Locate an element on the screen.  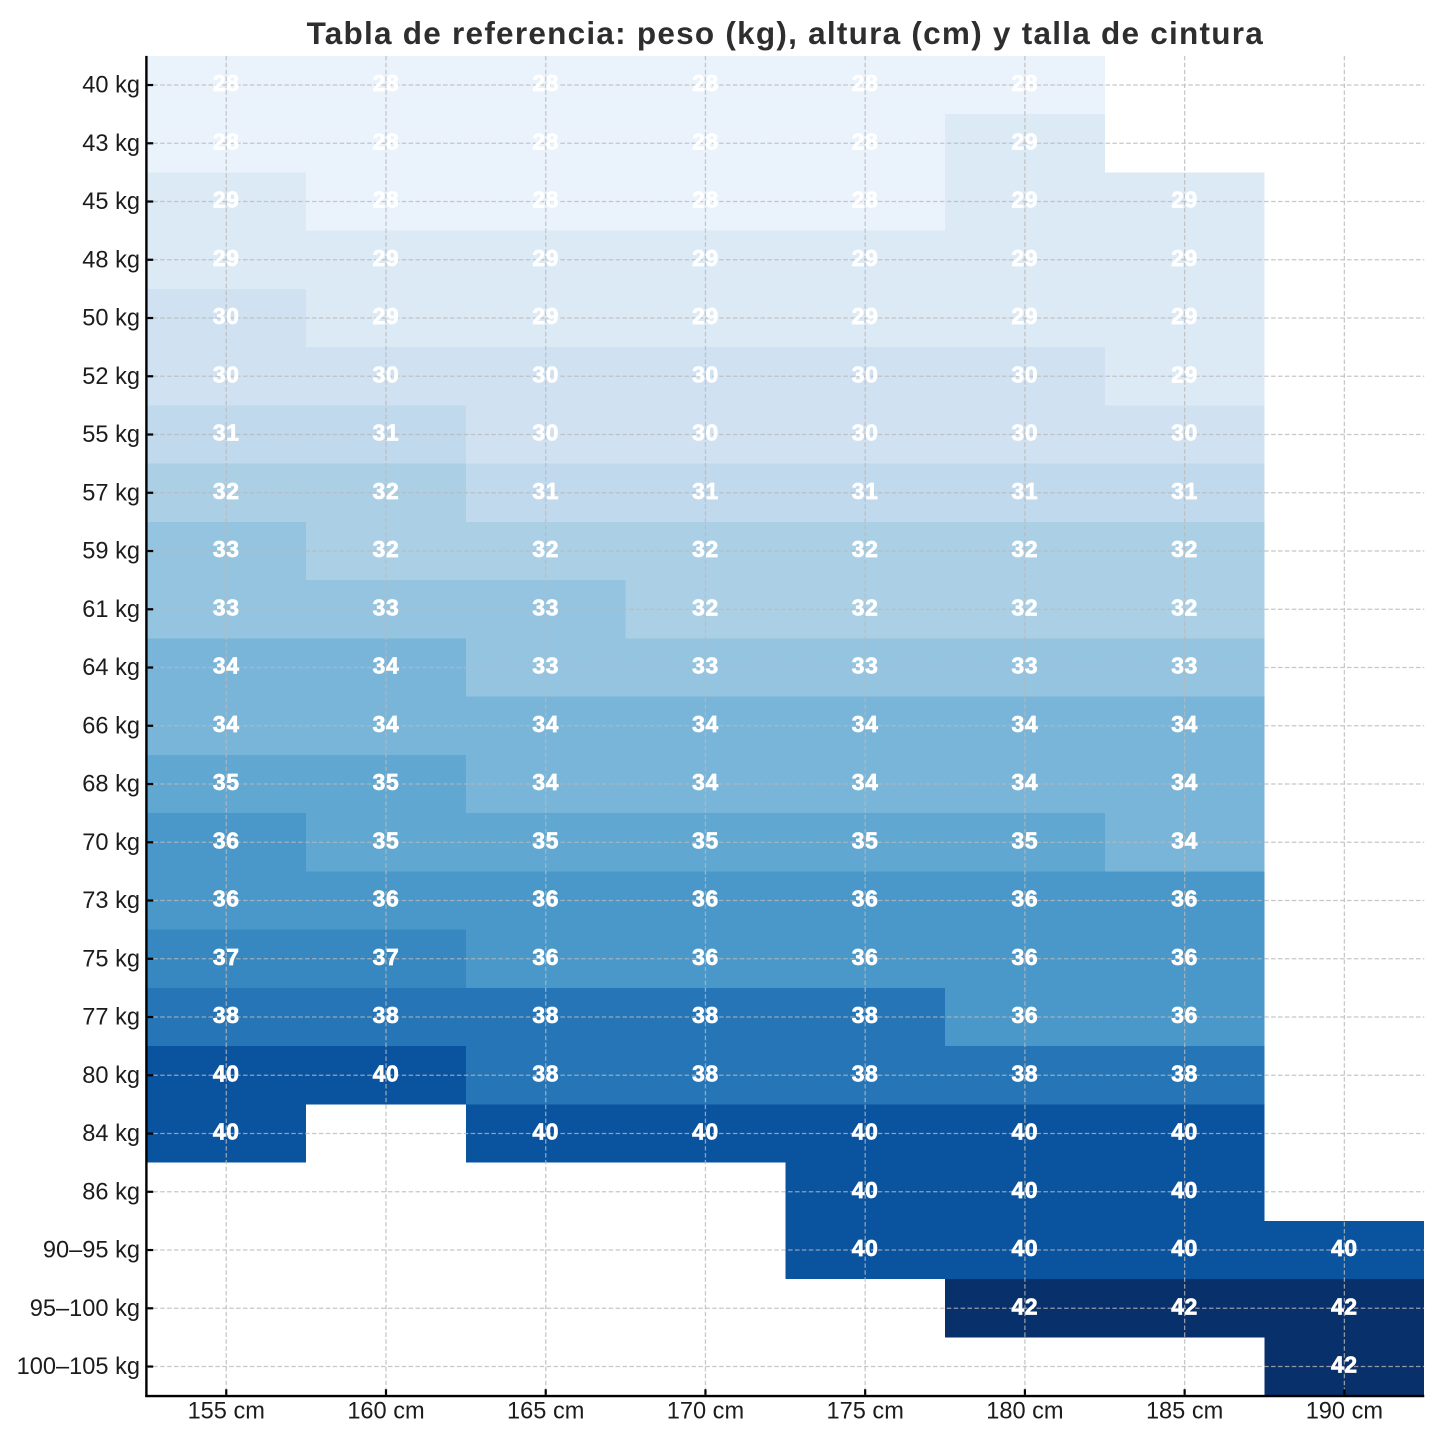
svg-text: 45 kg is located at coordinates (111, 202).